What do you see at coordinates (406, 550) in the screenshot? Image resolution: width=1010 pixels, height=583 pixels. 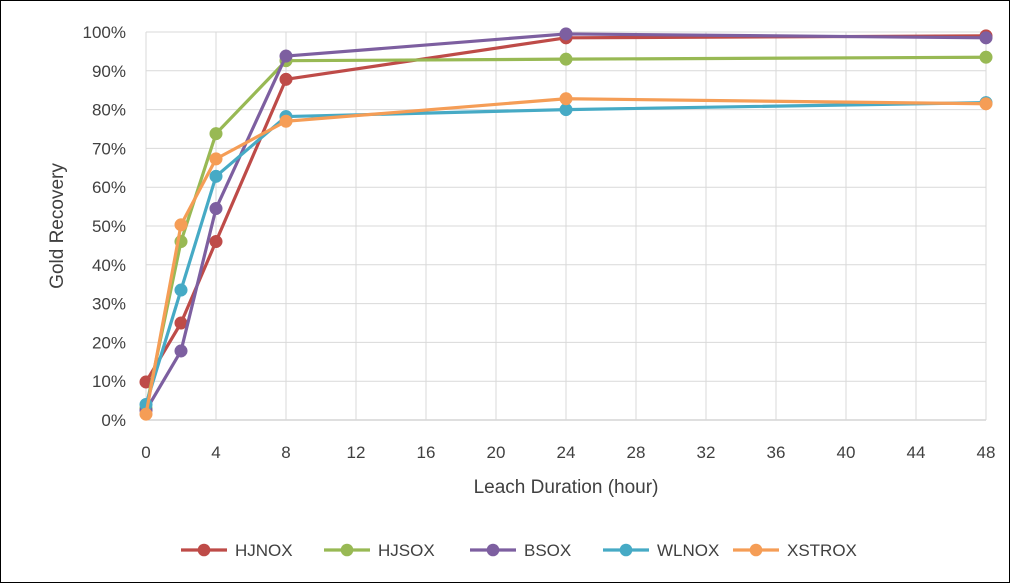 I see `legend-label: HJSOX` at bounding box center [406, 550].